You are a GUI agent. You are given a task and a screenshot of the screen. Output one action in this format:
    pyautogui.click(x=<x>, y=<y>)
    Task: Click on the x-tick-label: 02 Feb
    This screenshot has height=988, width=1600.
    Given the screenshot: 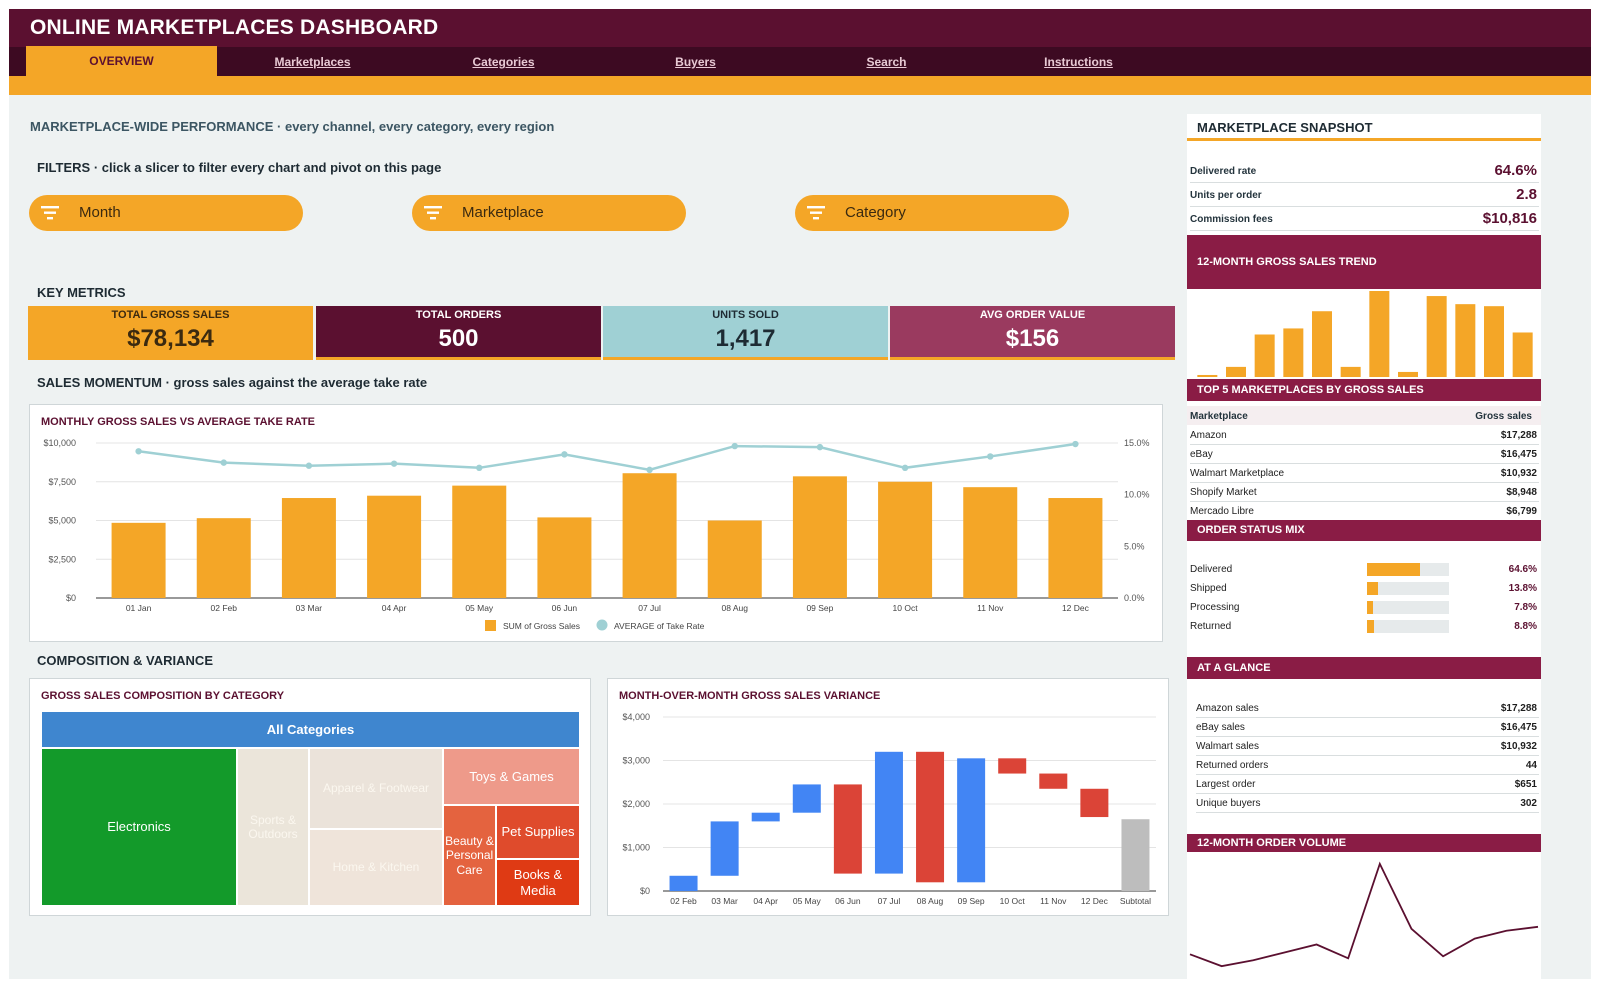 What is the action you would take?
    pyautogui.click(x=683, y=901)
    